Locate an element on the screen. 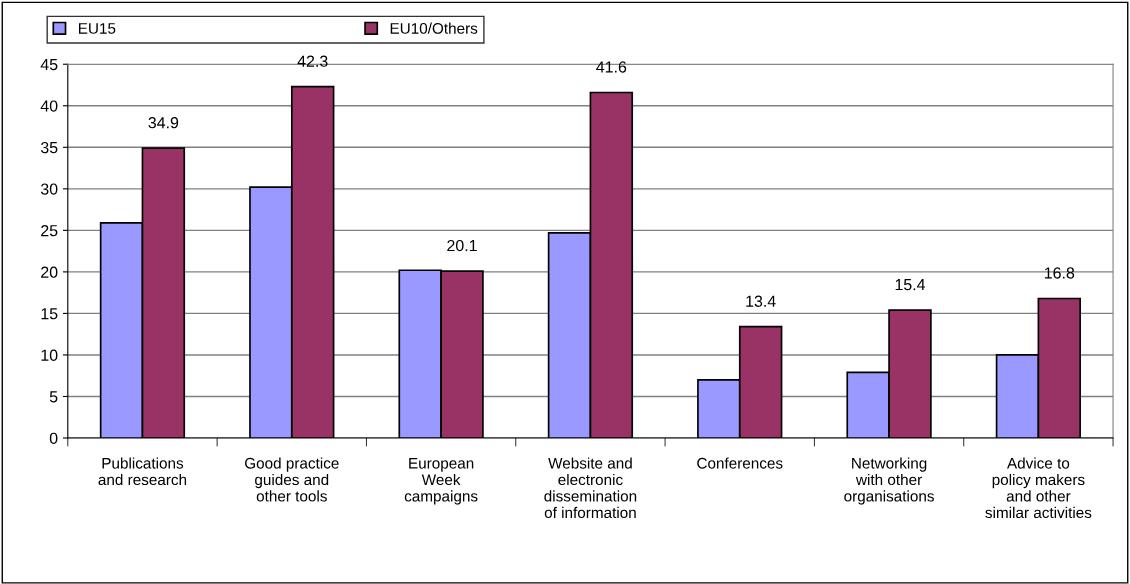  x-tick-label: European Week campaigns is located at coordinates (441, 481).